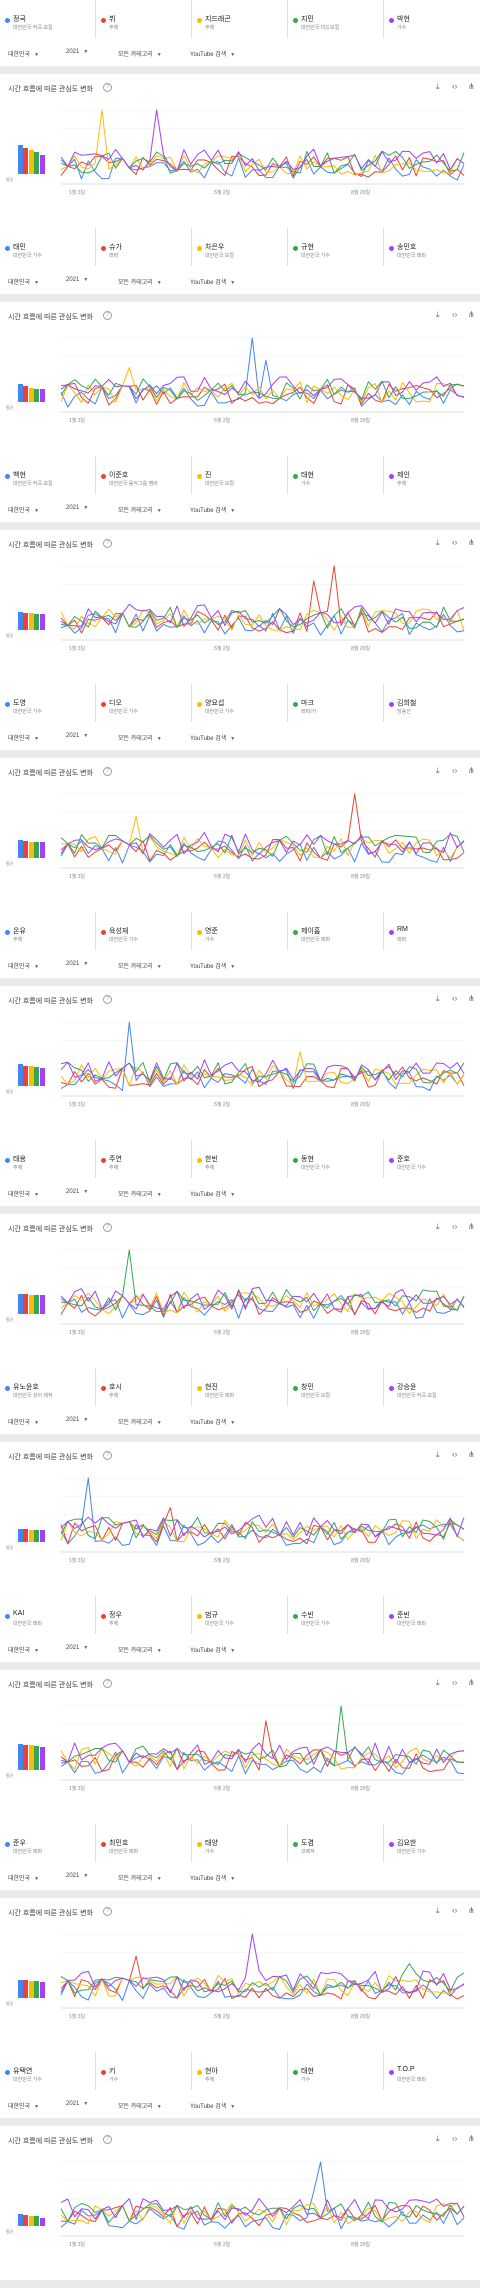 The width and height of the screenshot is (480, 2288). Describe the element at coordinates (336, 1159) in the screenshot. I see `search-term-4: 동현 대한민국 가수` at that location.